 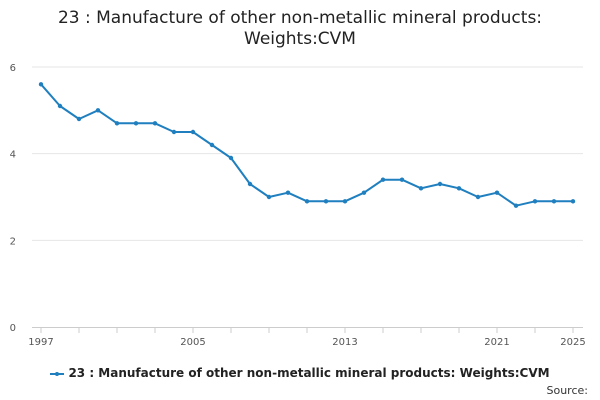 What do you see at coordinates (13, 328) in the screenshot?
I see `y-tick-label: 0` at bounding box center [13, 328].